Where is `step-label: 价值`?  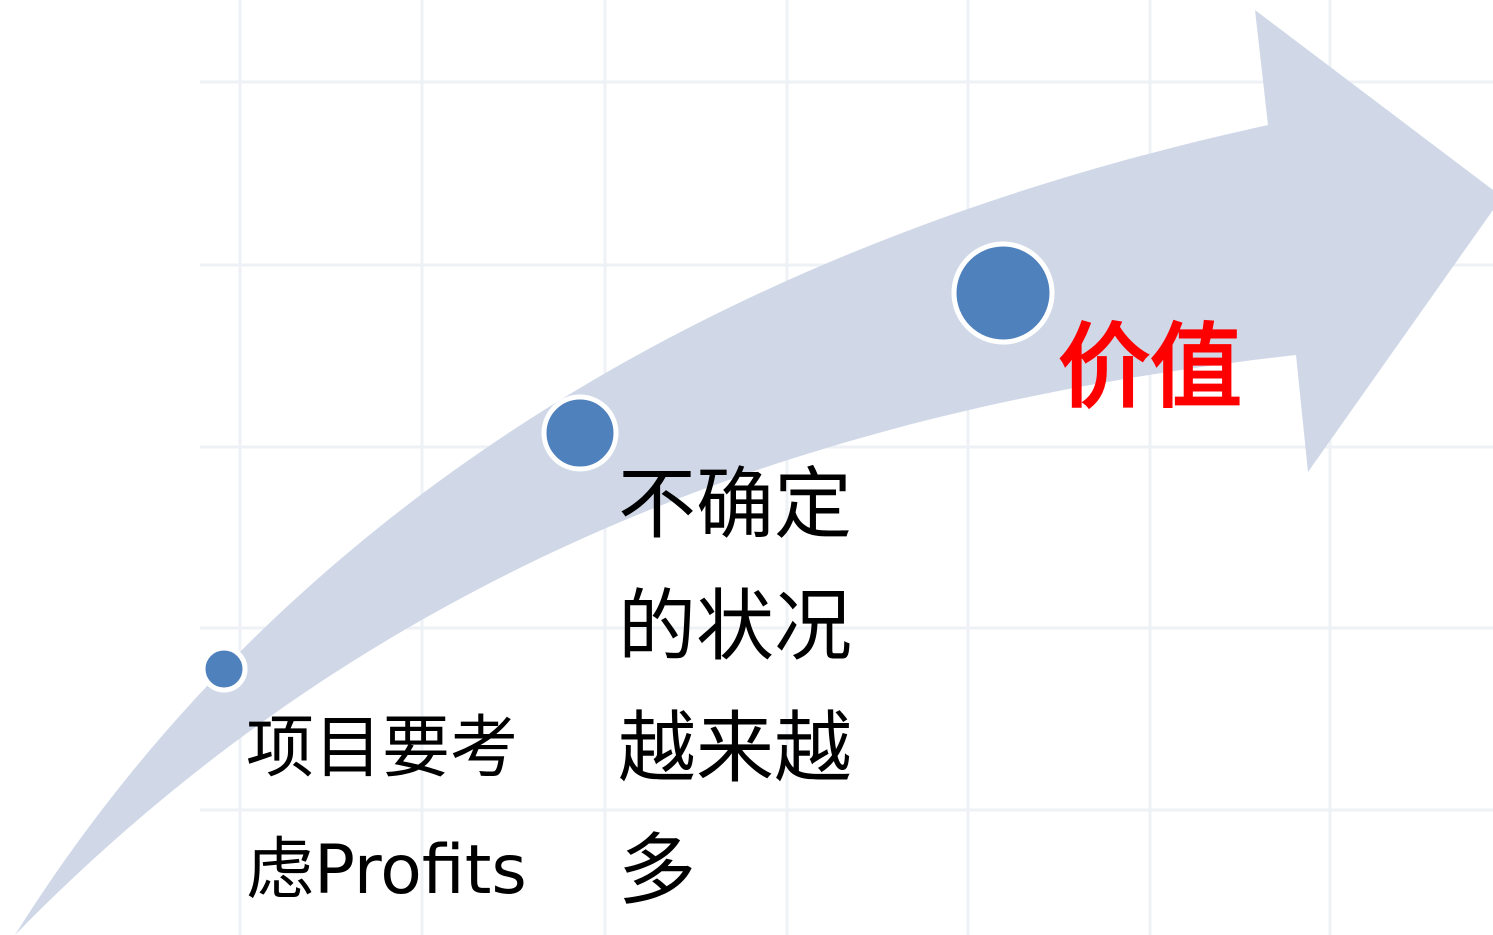
step-label: 价值 is located at coordinates (1150, 367).